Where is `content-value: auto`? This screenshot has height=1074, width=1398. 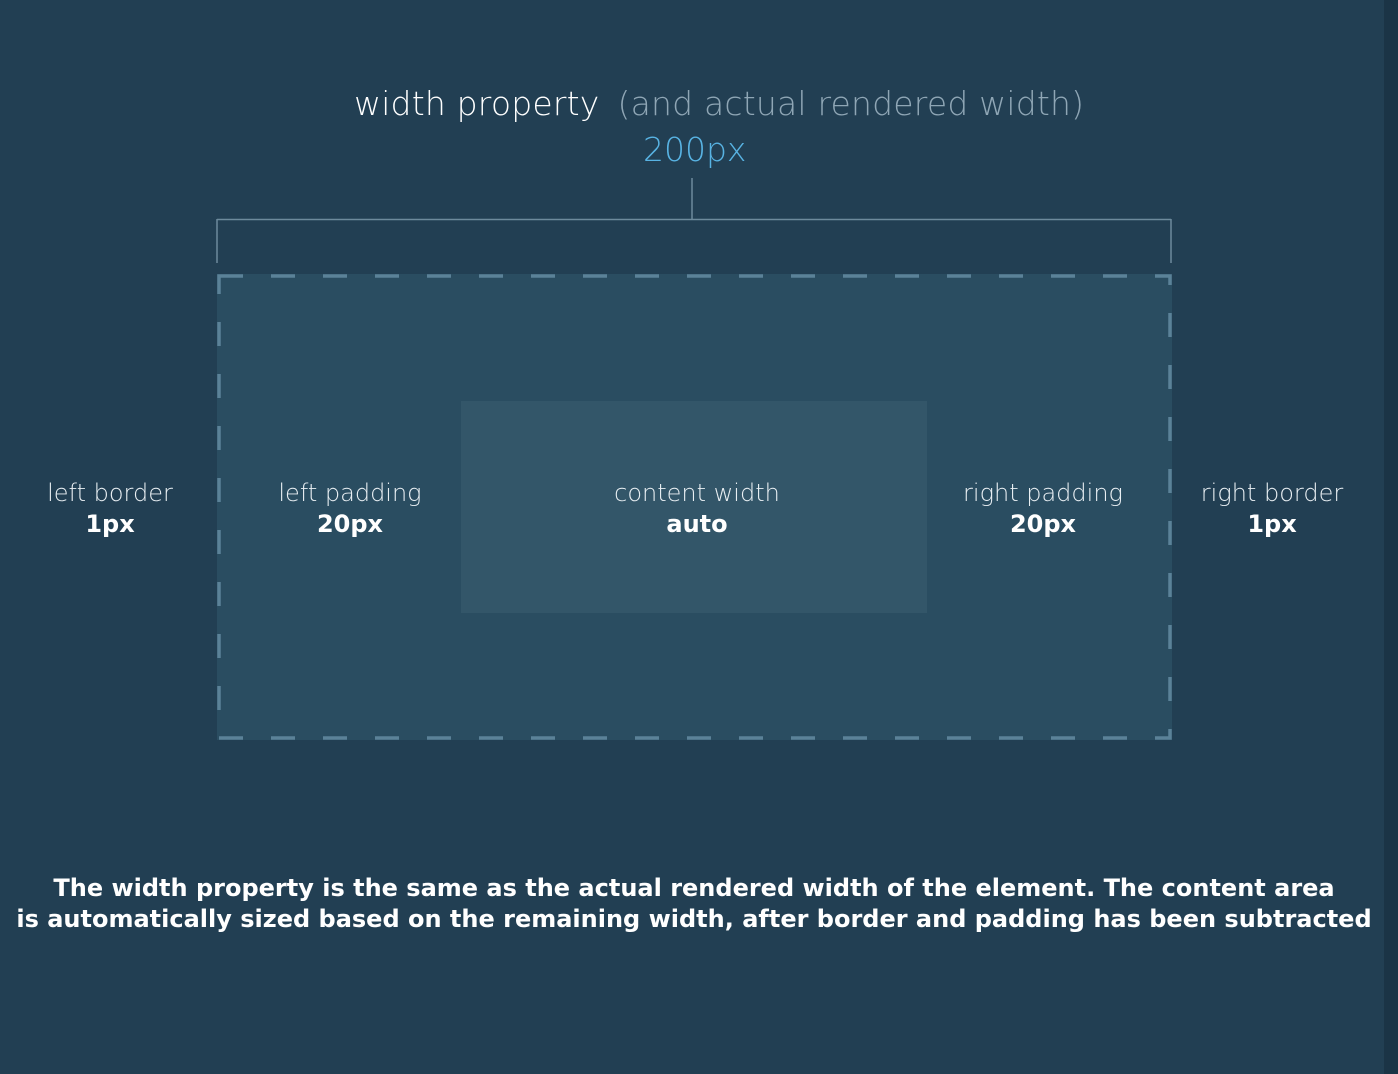
content-value: auto is located at coordinates (697, 524).